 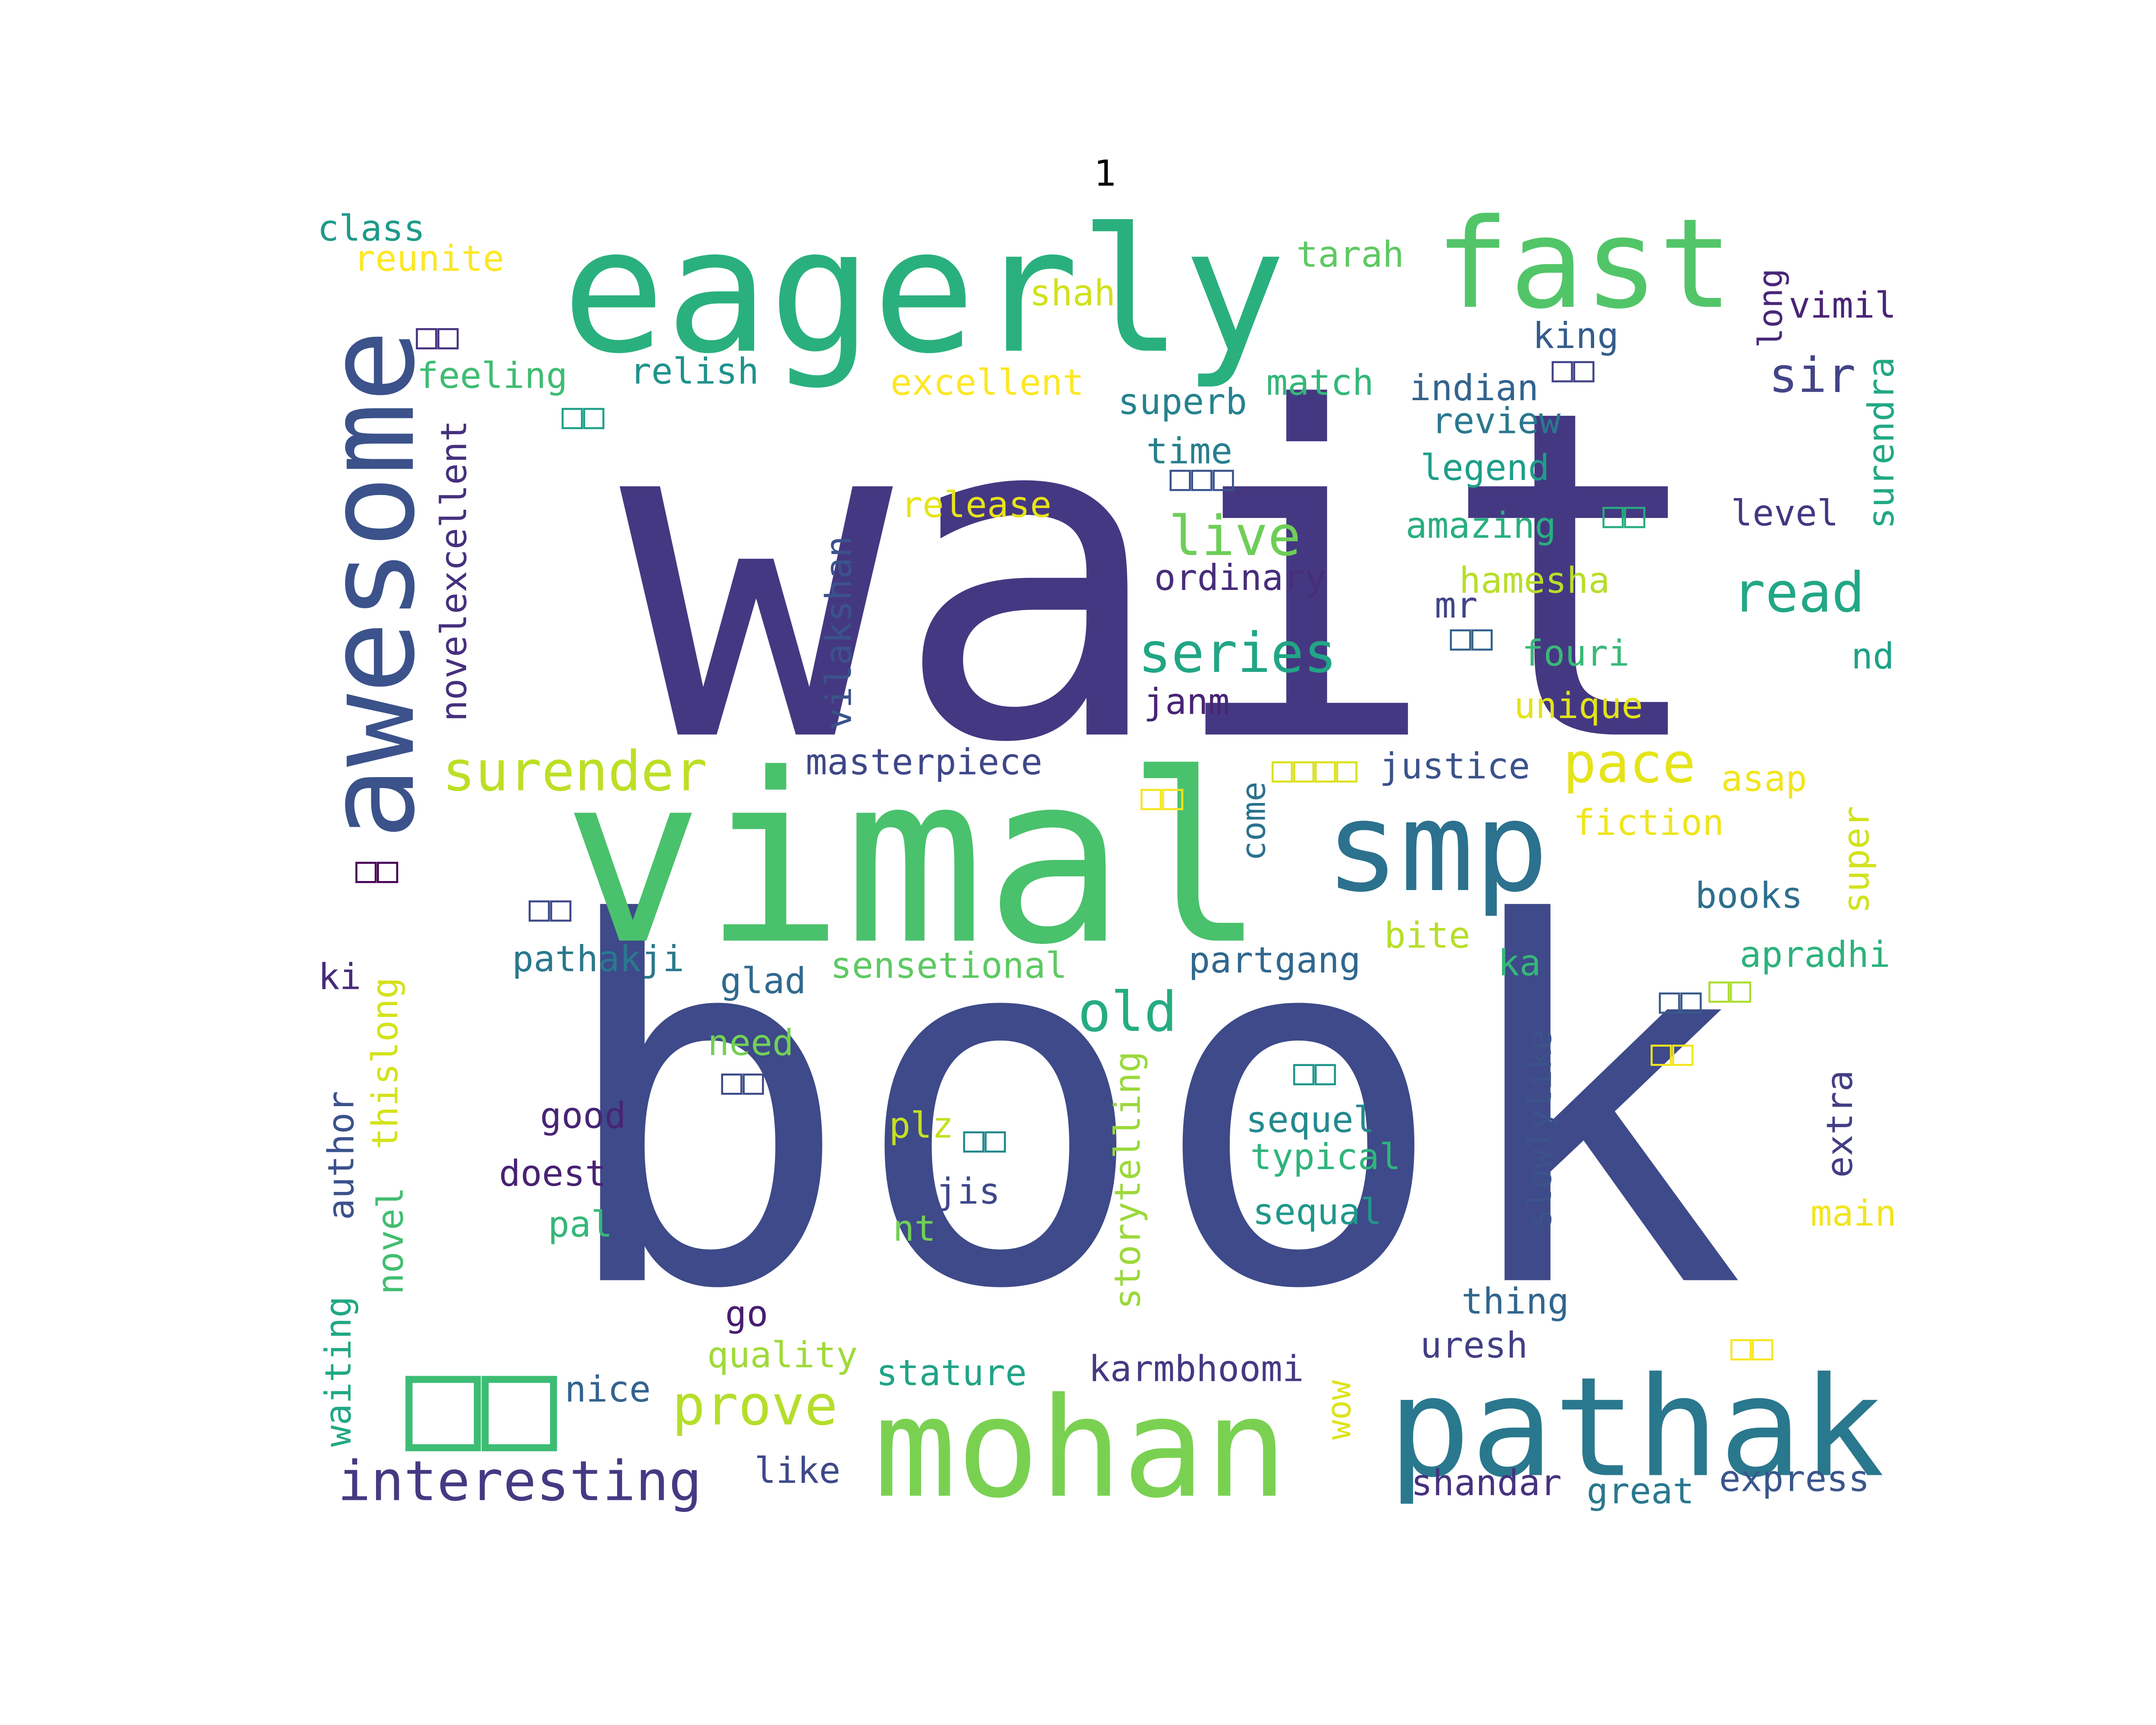 I want to click on word: masterpiece, so click(x=923, y=762).